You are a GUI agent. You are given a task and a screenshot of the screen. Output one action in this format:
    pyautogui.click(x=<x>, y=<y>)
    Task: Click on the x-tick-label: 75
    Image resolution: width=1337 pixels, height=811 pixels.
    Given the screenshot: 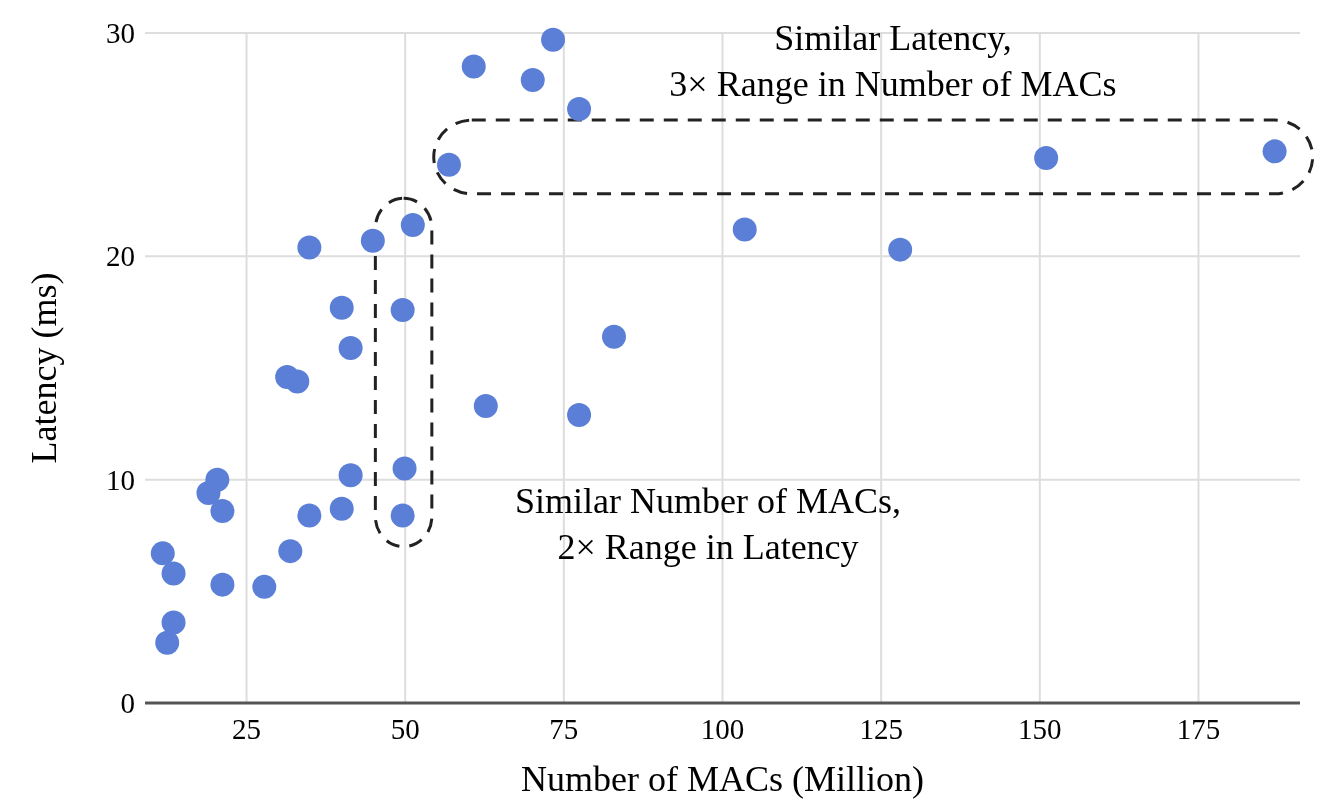 What is the action you would take?
    pyautogui.click(x=564, y=729)
    